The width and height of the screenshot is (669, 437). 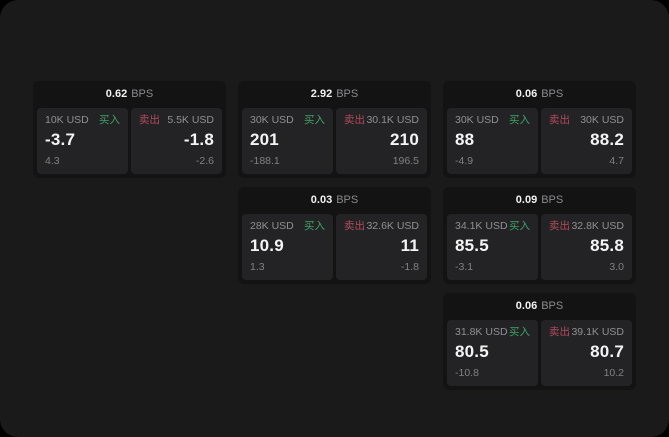 I want to click on buy-quote-panel: 30K USD 买入 88 -4.9, so click(x=492, y=141).